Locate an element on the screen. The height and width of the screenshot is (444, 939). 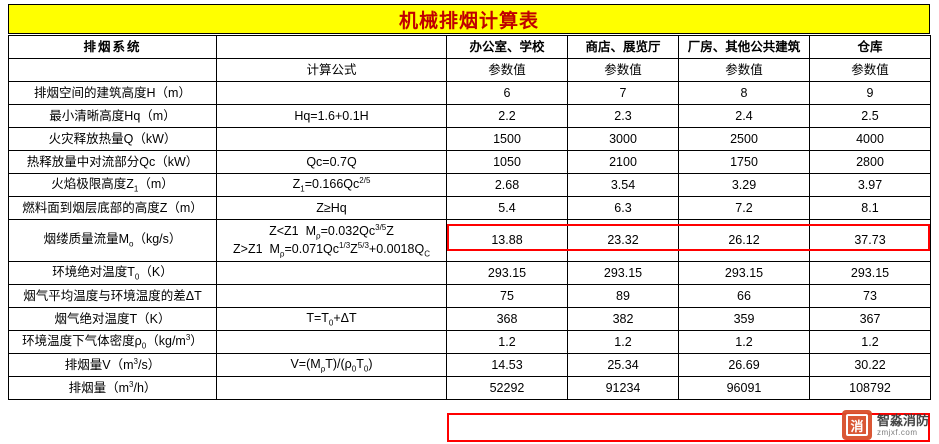
header-system: 排烟系统 is located at coordinates (112, 47).